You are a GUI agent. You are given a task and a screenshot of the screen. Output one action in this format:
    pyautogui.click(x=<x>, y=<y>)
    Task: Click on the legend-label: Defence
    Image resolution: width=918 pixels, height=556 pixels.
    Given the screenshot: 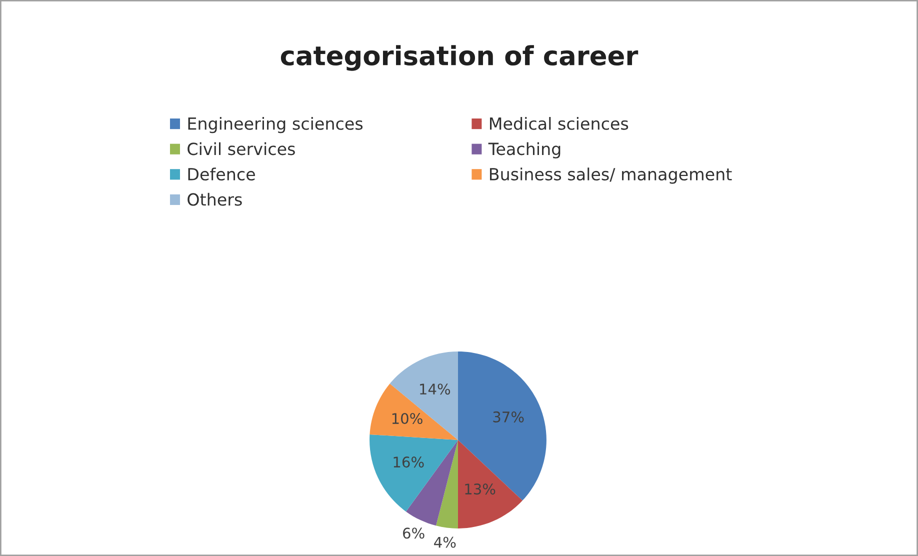 What is the action you would take?
    pyautogui.click(x=221, y=174)
    